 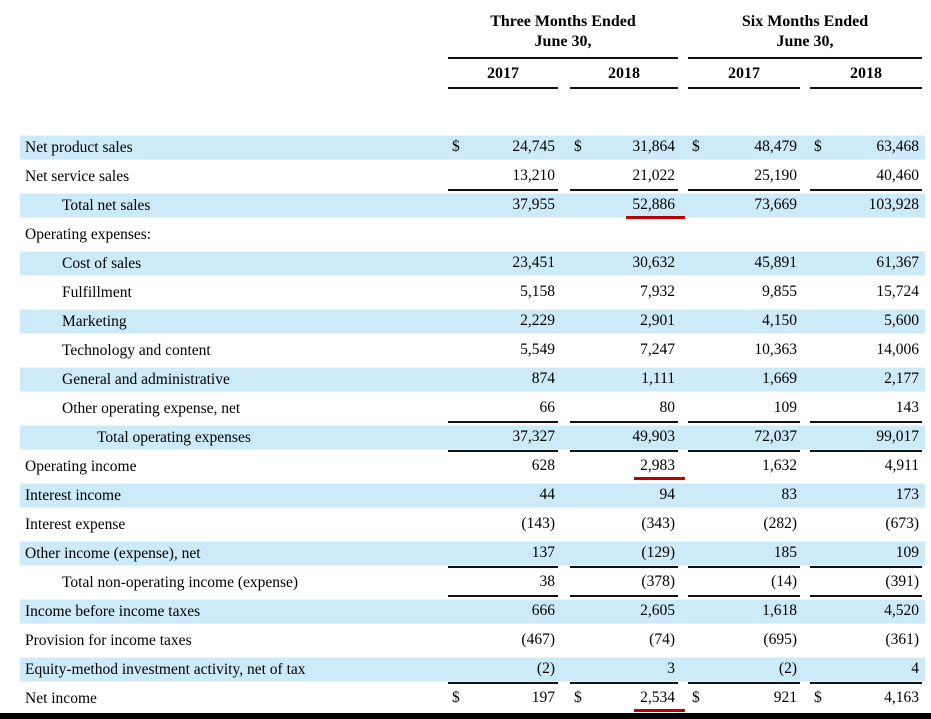 What do you see at coordinates (744, 263) in the screenshot?
I see `value-cell: 45,891` at bounding box center [744, 263].